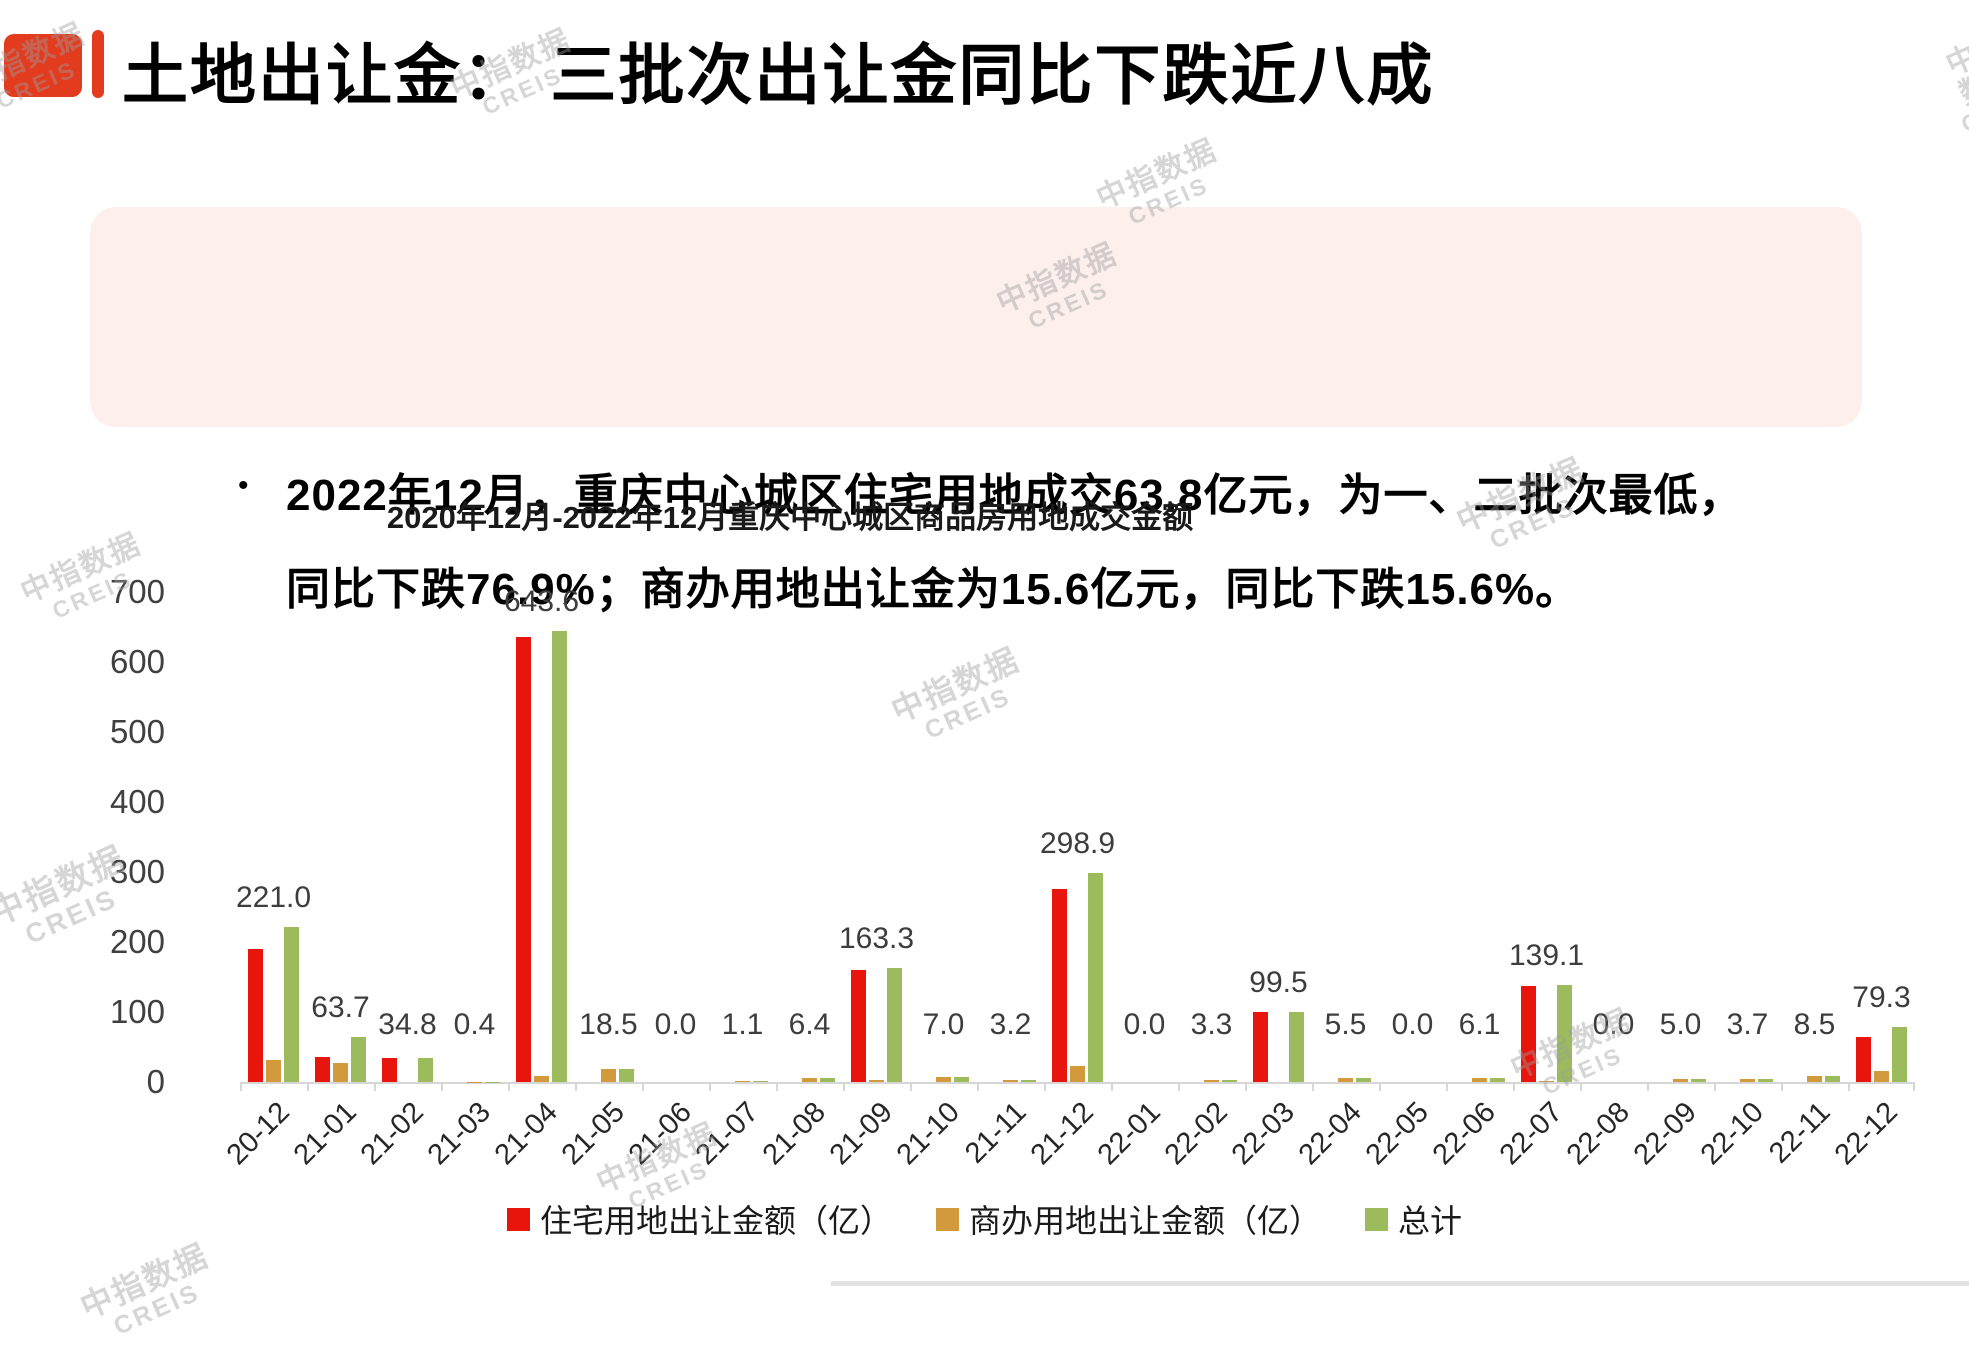 The height and width of the screenshot is (1350, 1969). What do you see at coordinates (666, 881) in the screenshot?
I see `bar-group: 0.0 21-06` at bounding box center [666, 881].